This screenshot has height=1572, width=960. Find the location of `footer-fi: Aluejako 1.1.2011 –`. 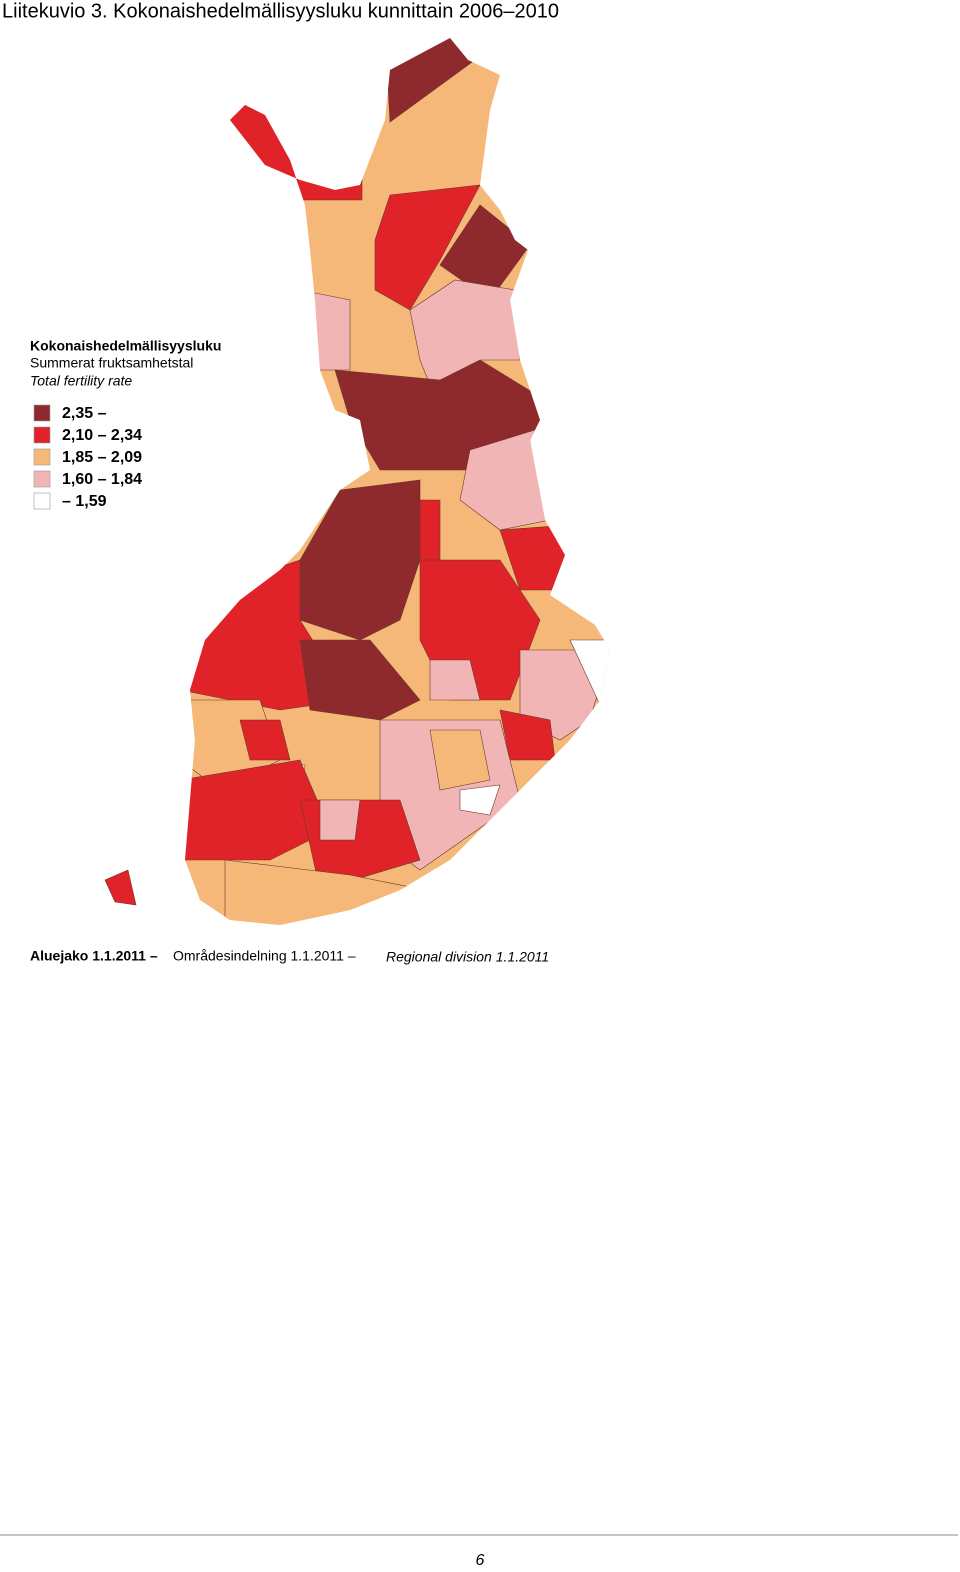

footer-fi: Aluejako 1.1.2011 – is located at coordinates (94, 956).